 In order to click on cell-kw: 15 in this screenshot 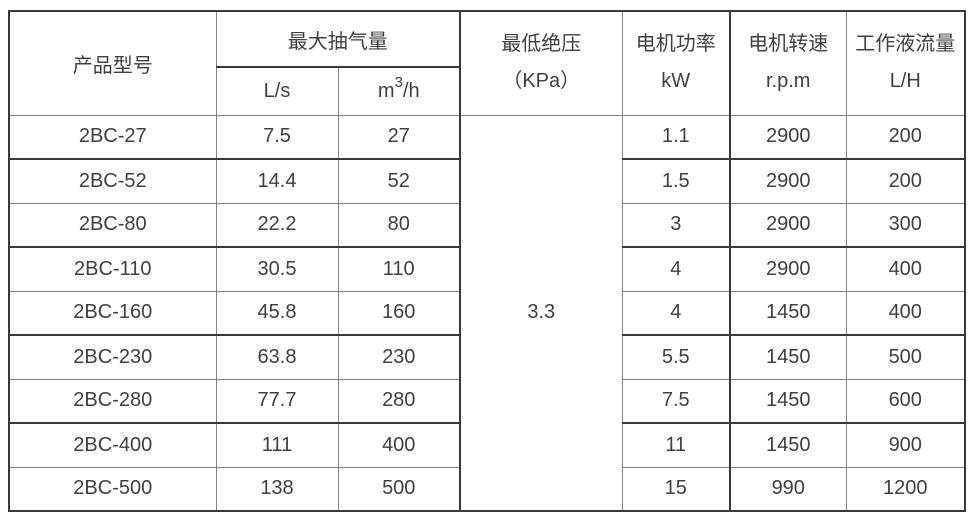, I will do `click(675, 489)`.